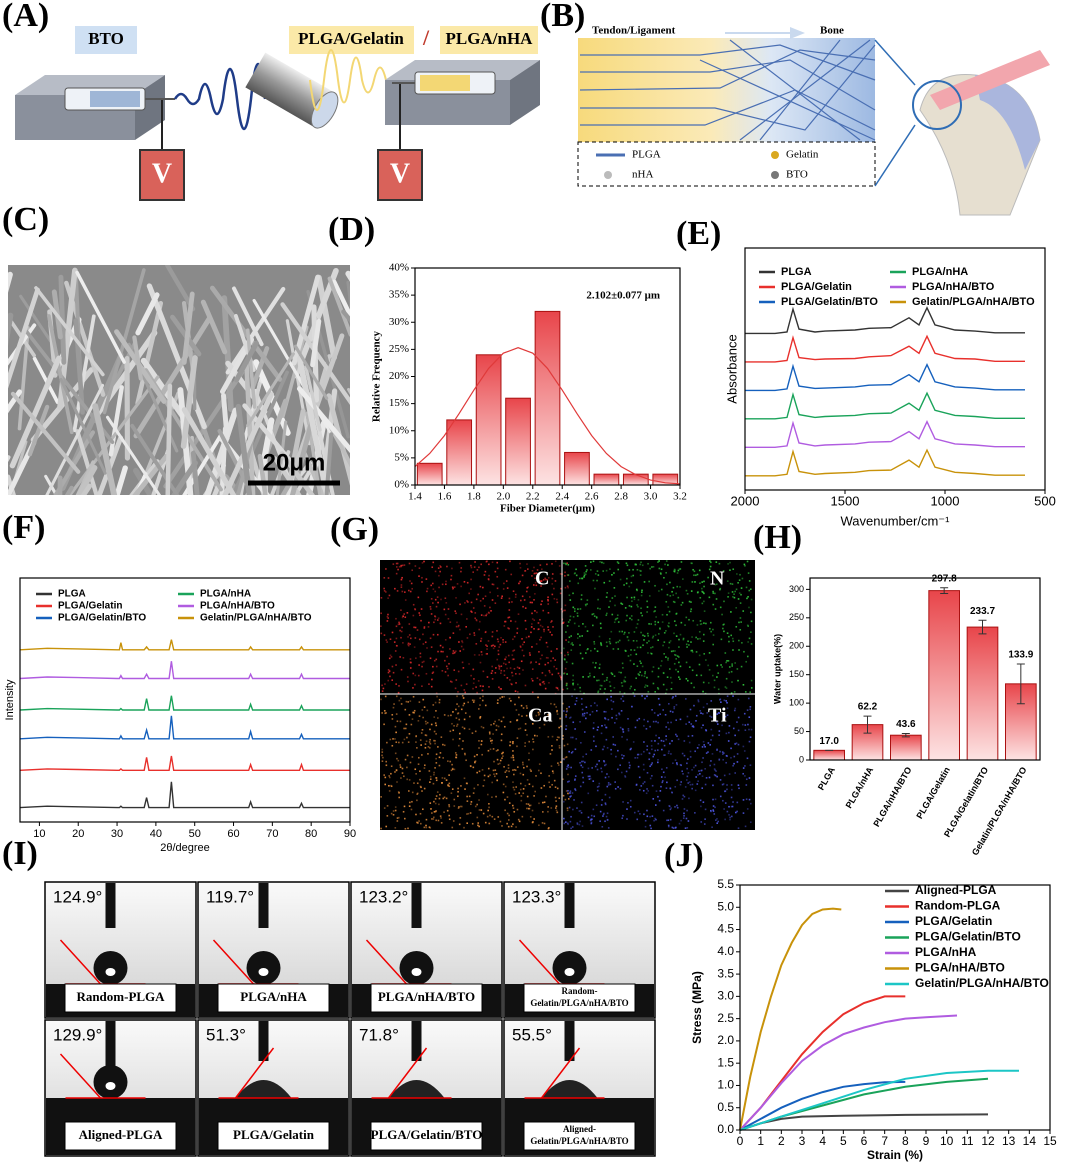 This screenshot has width=1065, height=1163. What do you see at coordinates (399, 403) in the screenshot?
I see `y-tick-label: 15%` at bounding box center [399, 403].